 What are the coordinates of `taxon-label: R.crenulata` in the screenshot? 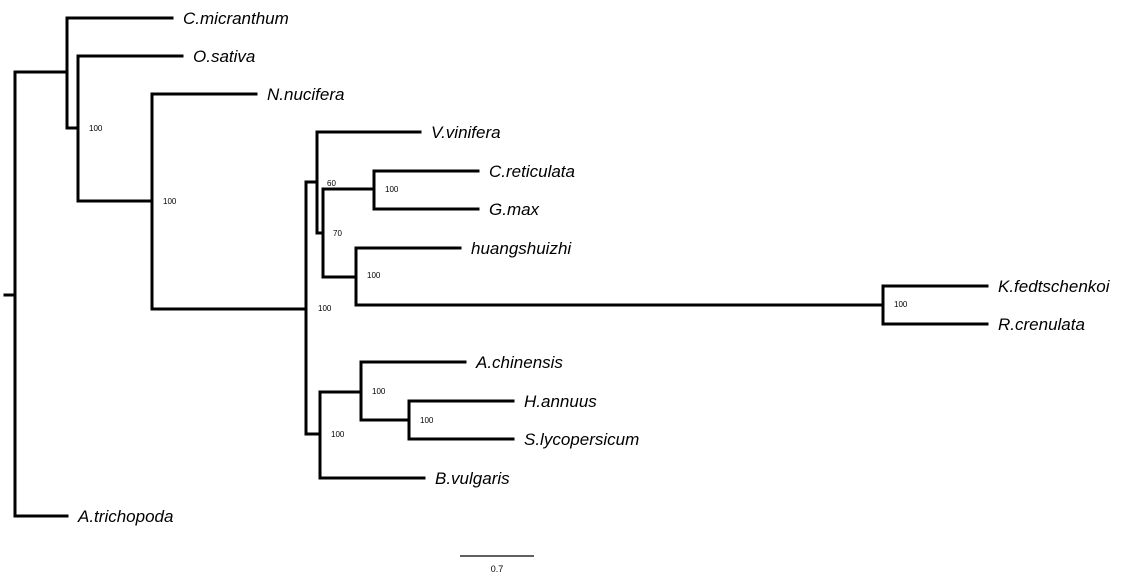 It's located at (1041, 324).